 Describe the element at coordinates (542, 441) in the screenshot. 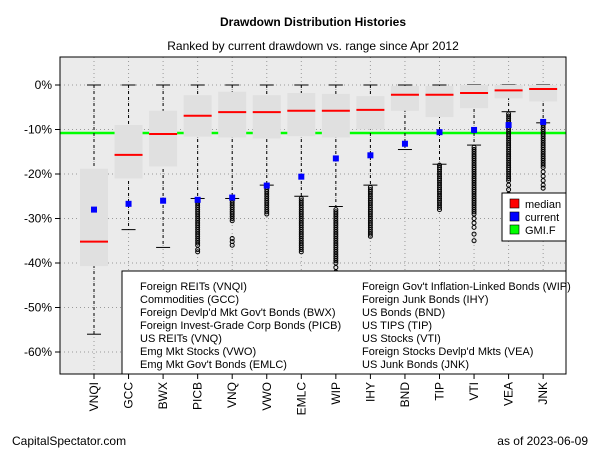

I see `footer-date: as of 2023-06-09` at that location.